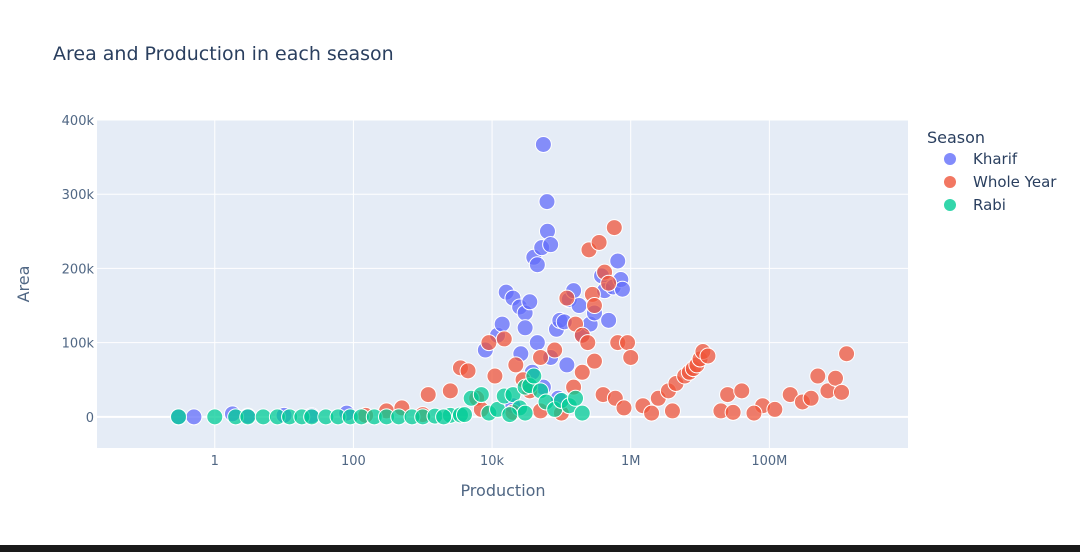 The image size is (1080, 552). Describe the element at coordinates (956, 137) in the screenshot. I see `legend-title: Season` at that location.